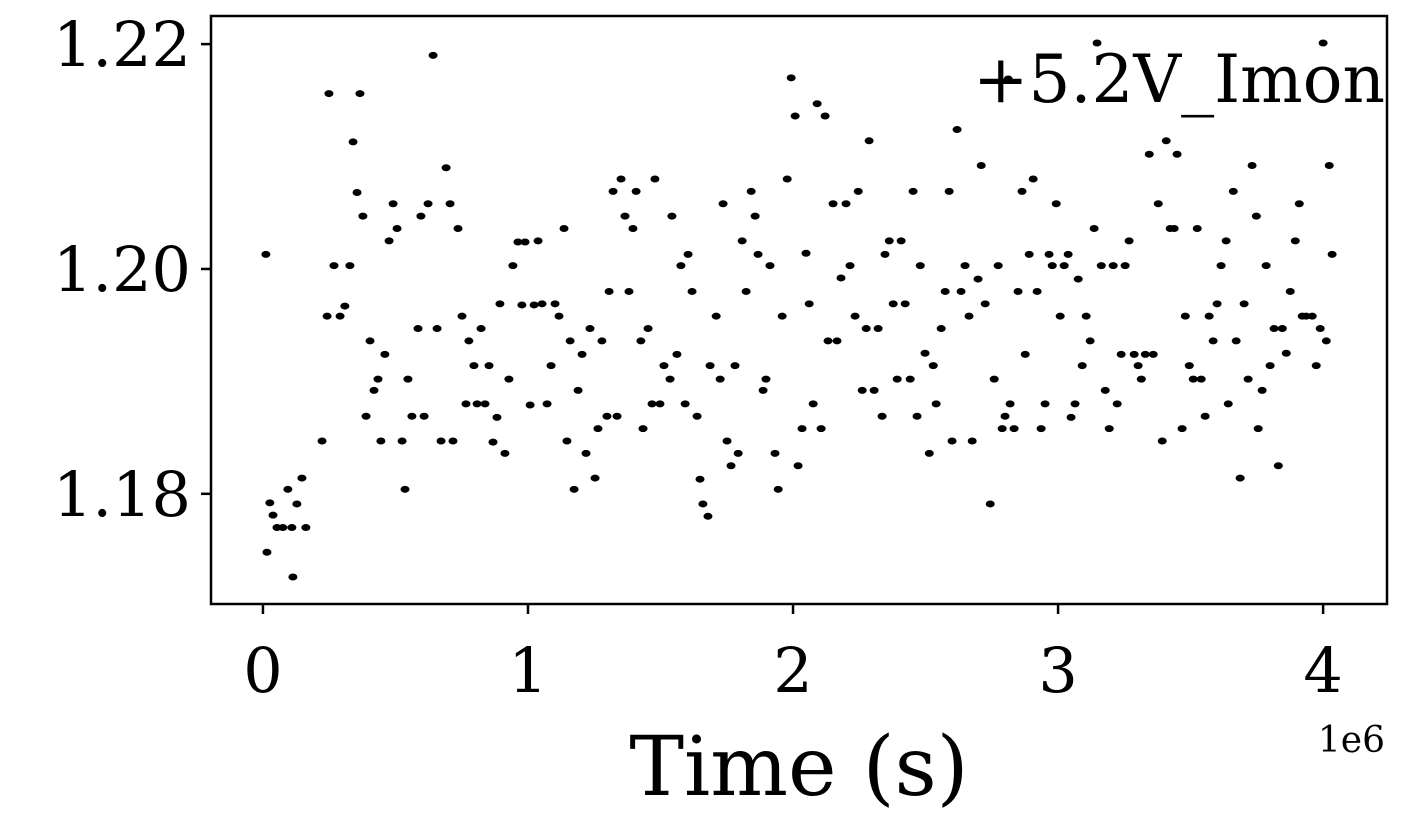 The height and width of the screenshot is (840, 1402). Describe the element at coordinates (122, 269) in the screenshot. I see `y-tick-label: 1.20` at that location.